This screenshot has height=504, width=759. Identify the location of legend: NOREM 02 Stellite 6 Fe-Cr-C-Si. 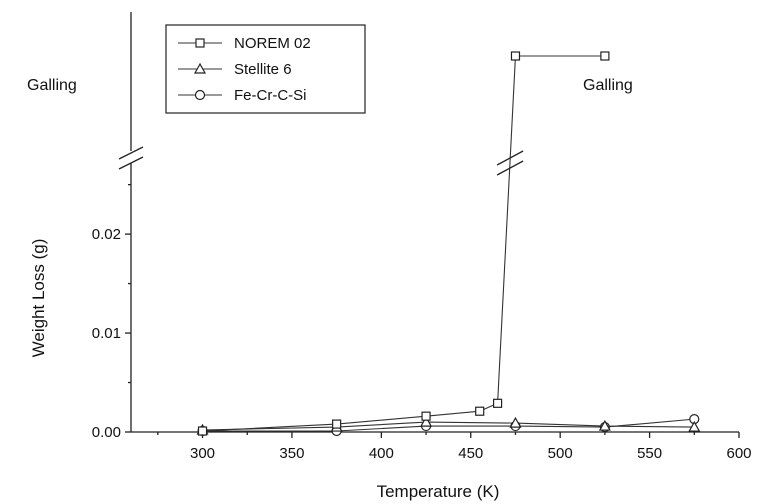
(265, 69).